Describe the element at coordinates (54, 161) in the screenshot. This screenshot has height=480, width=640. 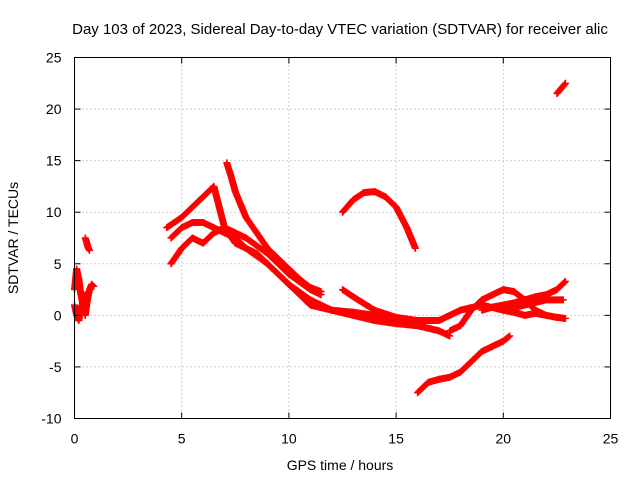
I see `y-tick-label: 15` at that location.